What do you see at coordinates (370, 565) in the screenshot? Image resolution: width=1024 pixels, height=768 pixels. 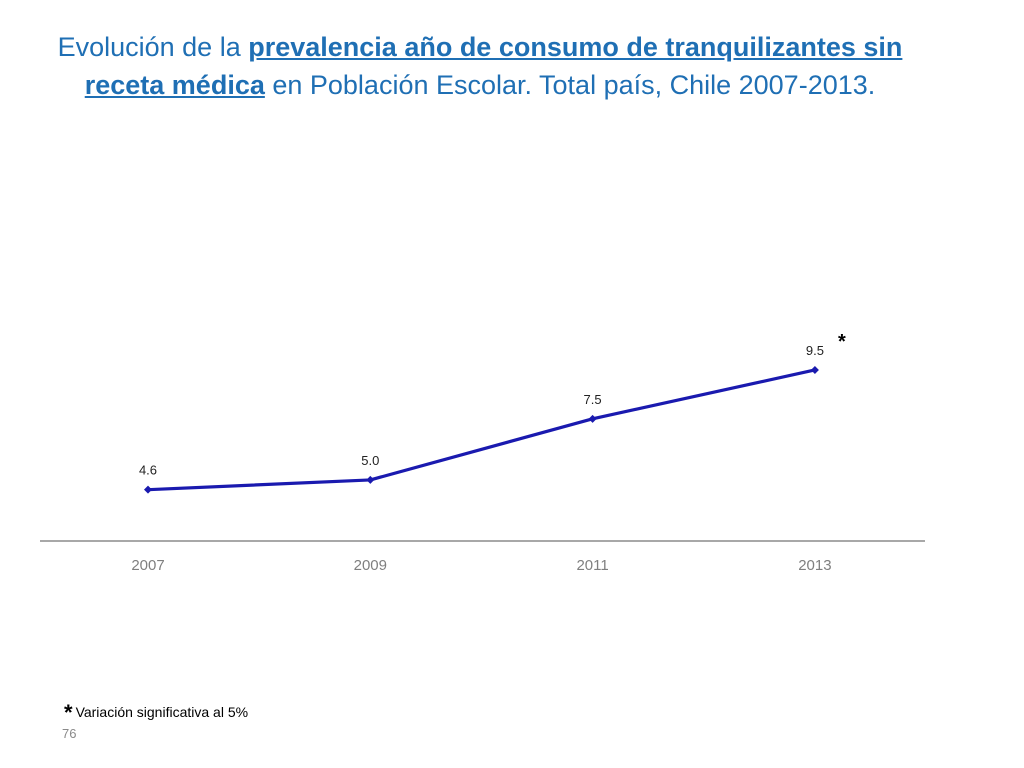 I see `x-tick-label: 2009` at bounding box center [370, 565].